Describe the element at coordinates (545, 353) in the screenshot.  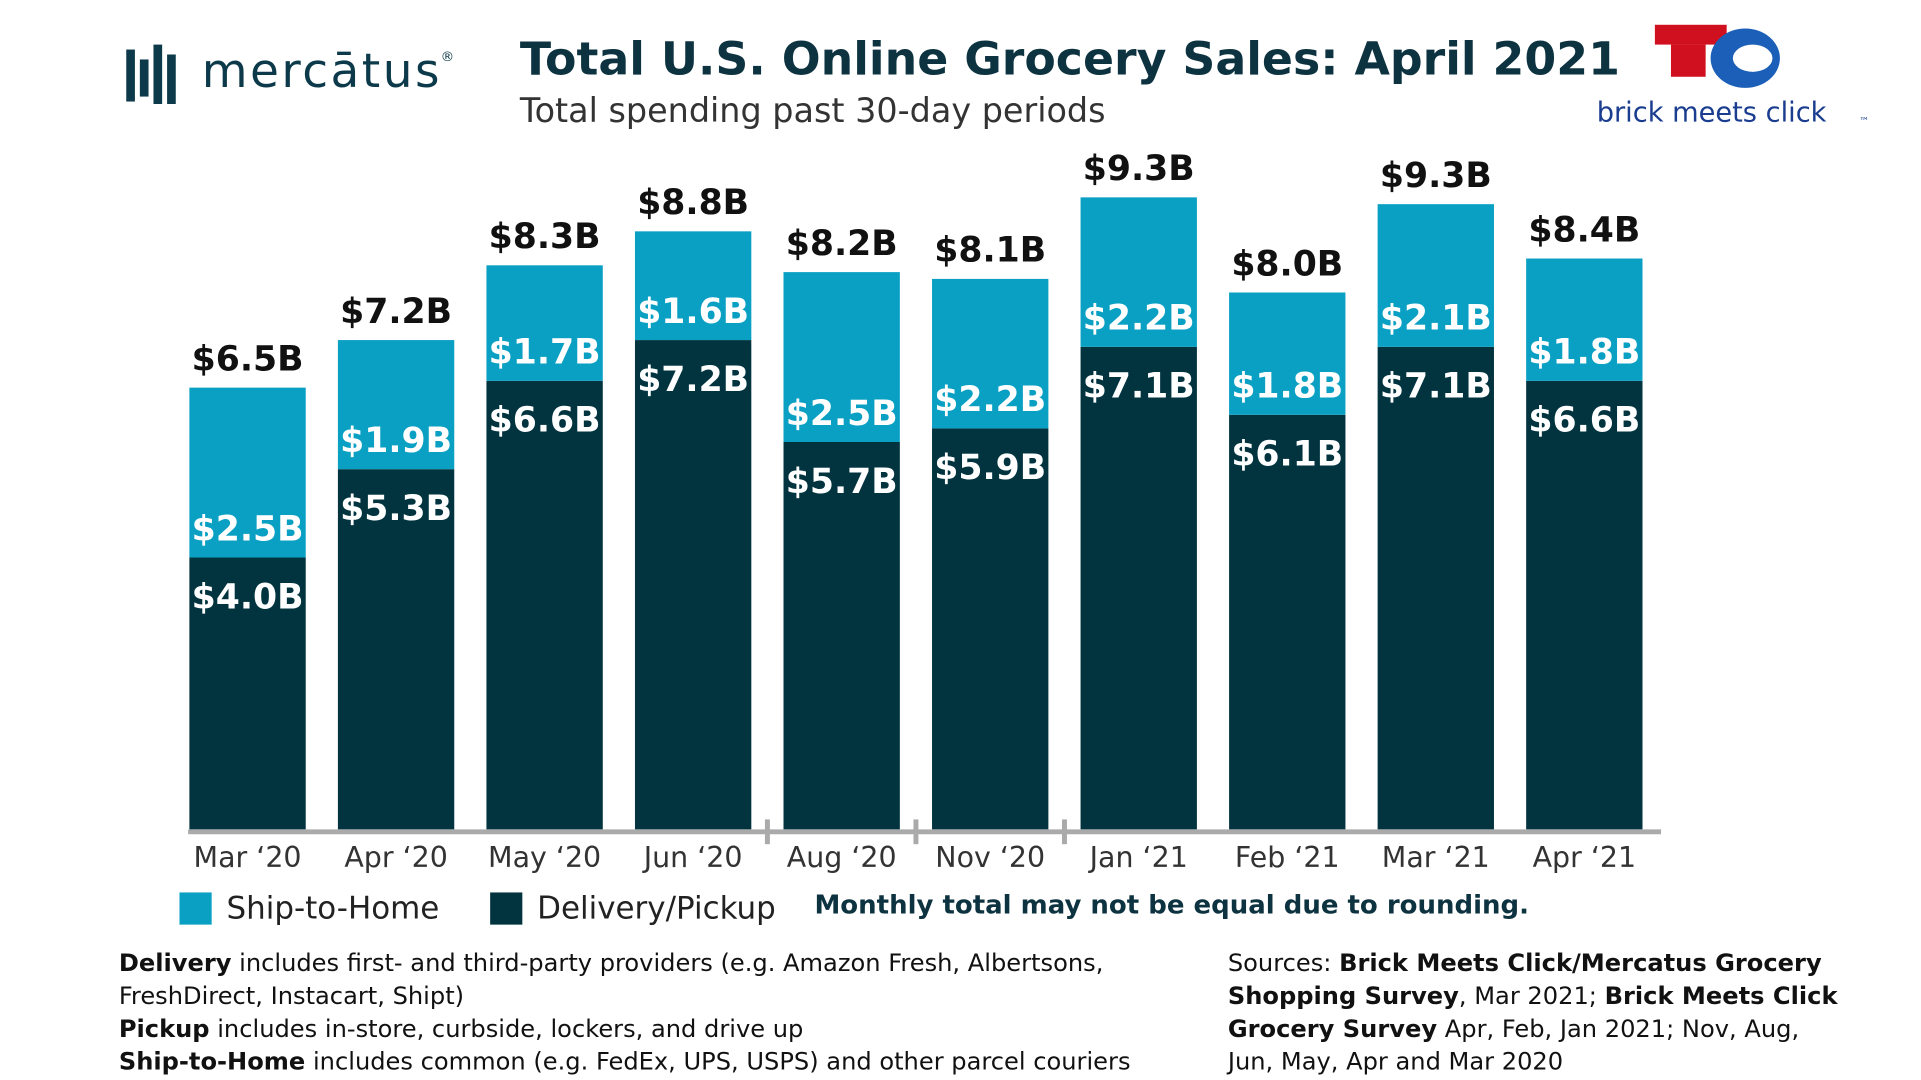
I see `value-label: $1.7B` at that location.